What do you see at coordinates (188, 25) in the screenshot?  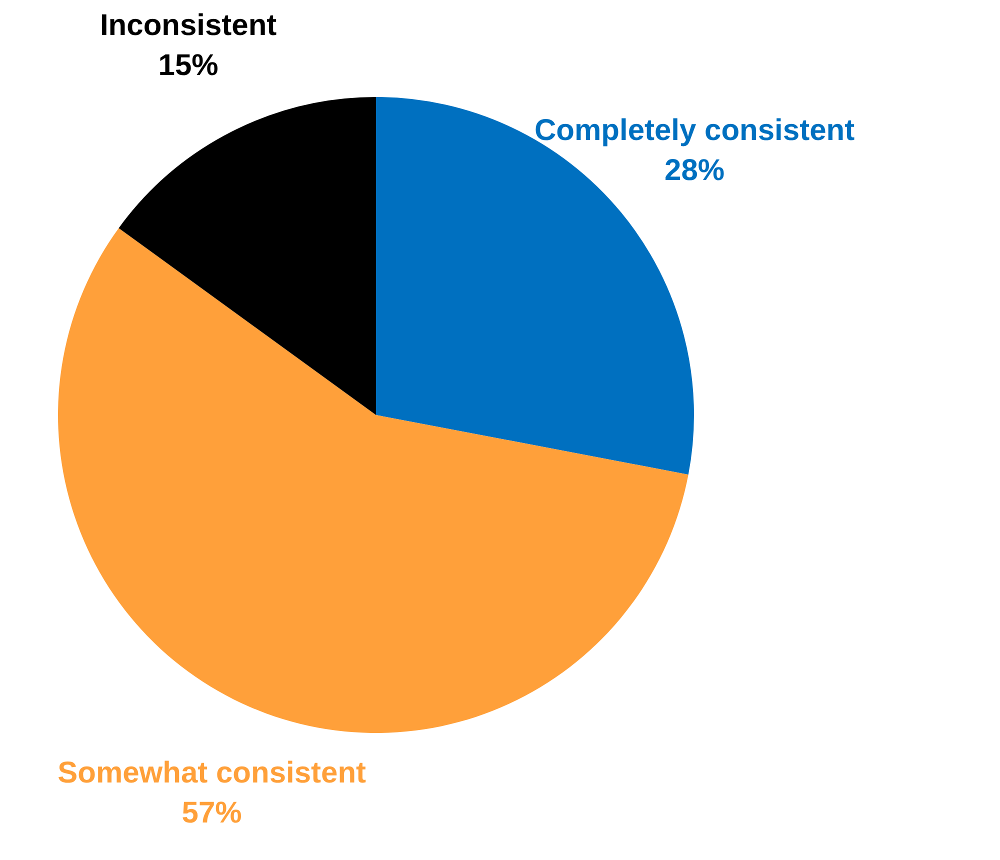 I see `slice-label: Inconsistent` at bounding box center [188, 25].